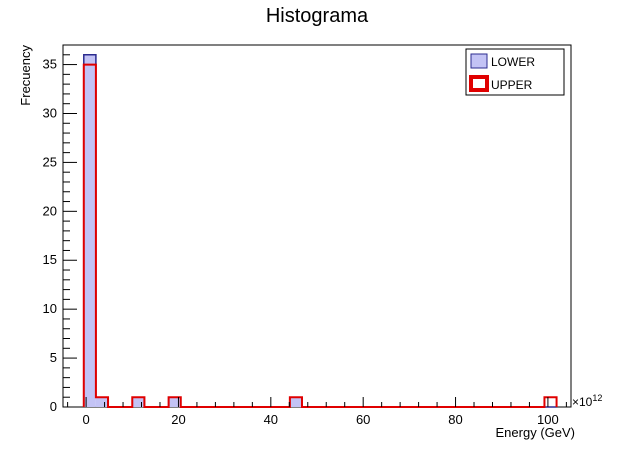 Image resolution: width=634 pixels, height=453 pixels. Describe the element at coordinates (513, 62) in the screenshot. I see `legend-label-lower: LOWER` at that location.